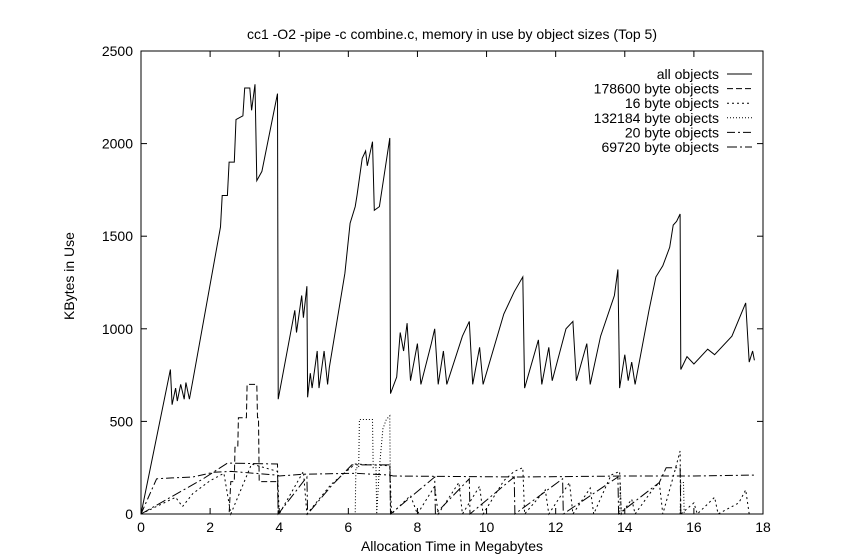 The height and width of the screenshot is (559, 847). Describe the element at coordinates (625, 527) in the screenshot. I see `x-tick-label: 14` at that location.